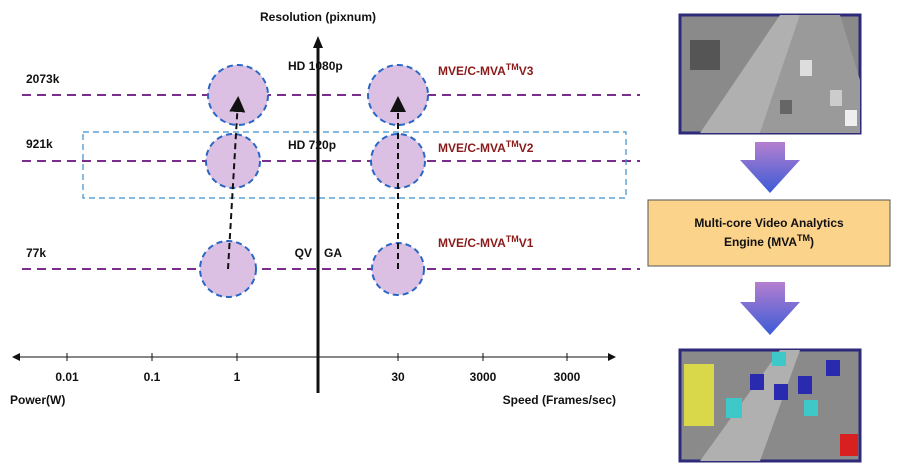 Image resolution: width=898 pixels, height=463 pixels. I want to click on highlight-box, so click(354, 165).